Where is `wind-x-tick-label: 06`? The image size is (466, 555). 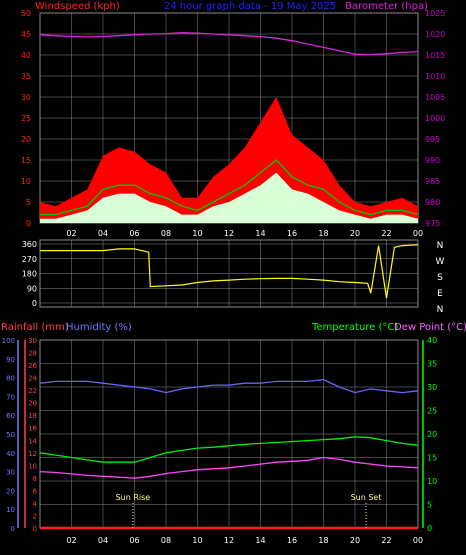 wind-x-tick-label: 06 is located at coordinates (134, 233).